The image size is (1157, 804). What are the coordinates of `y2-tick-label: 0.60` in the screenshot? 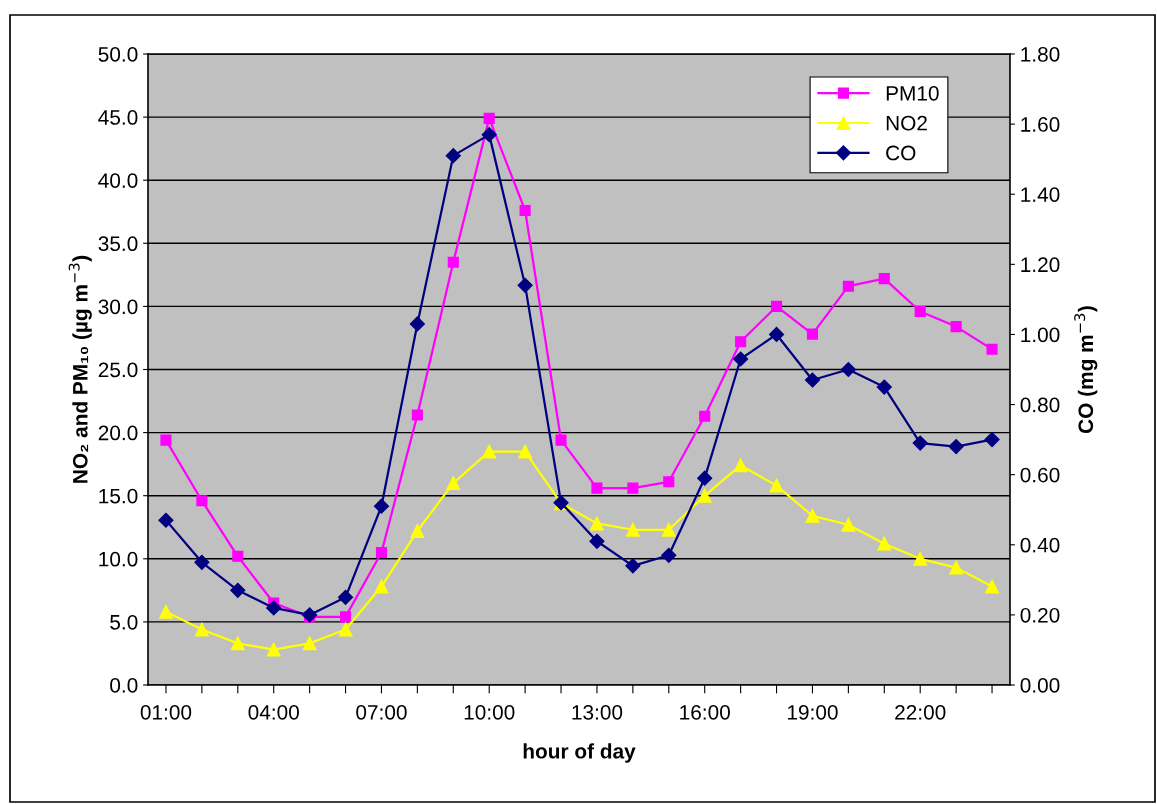 It's located at (1040, 475).